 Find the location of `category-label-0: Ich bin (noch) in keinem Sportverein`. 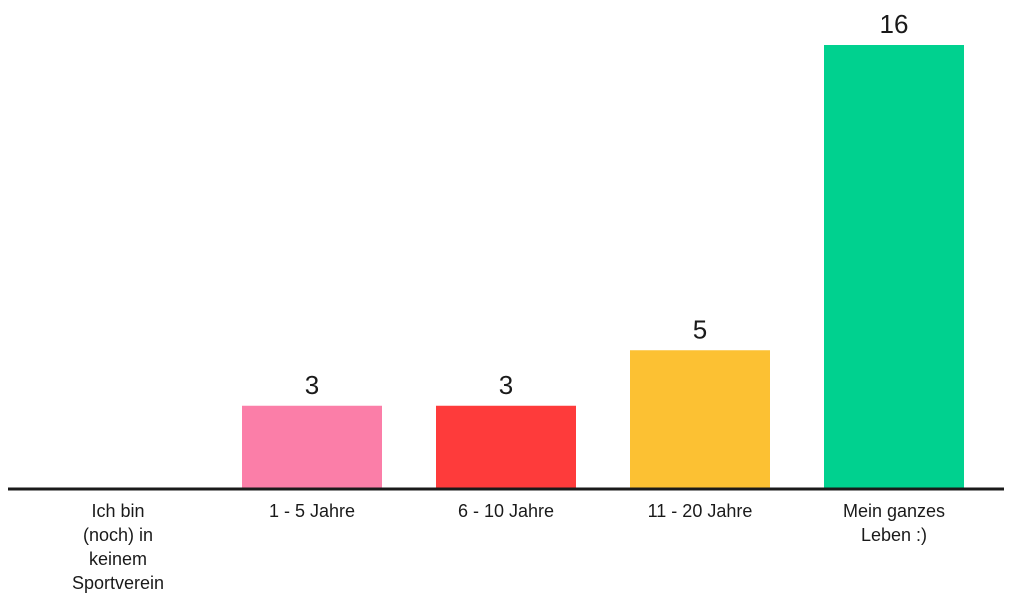

category-label-0: Ich bin (noch) in keinem Sportverein is located at coordinates (118, 547).